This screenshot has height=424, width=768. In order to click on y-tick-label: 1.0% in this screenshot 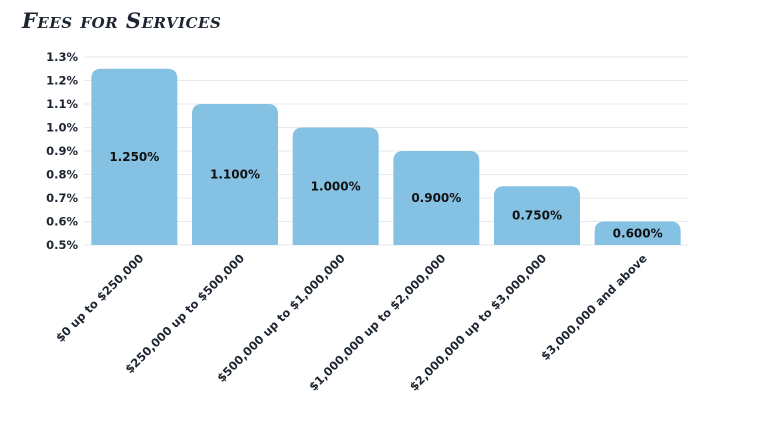, I will do `click(62, 128)`.